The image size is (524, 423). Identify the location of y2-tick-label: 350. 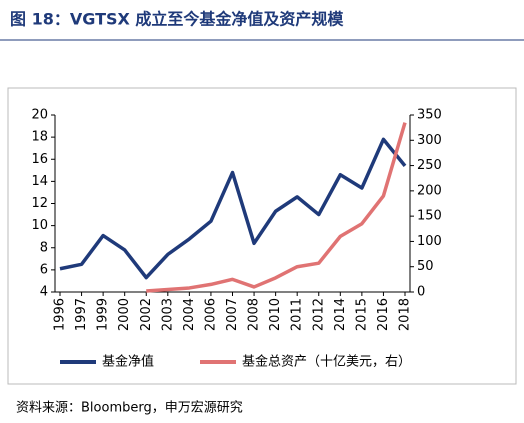
(429, 115).